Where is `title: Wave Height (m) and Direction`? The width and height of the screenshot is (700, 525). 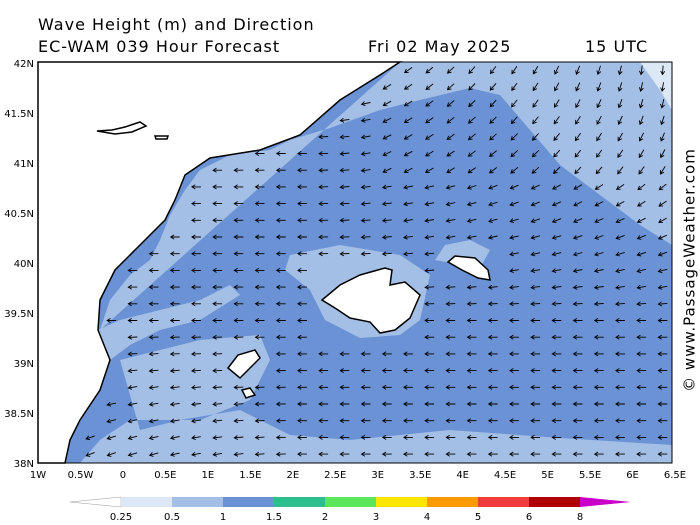
title: Wave Height (m) and Direction is located at coordinates (176, 24).